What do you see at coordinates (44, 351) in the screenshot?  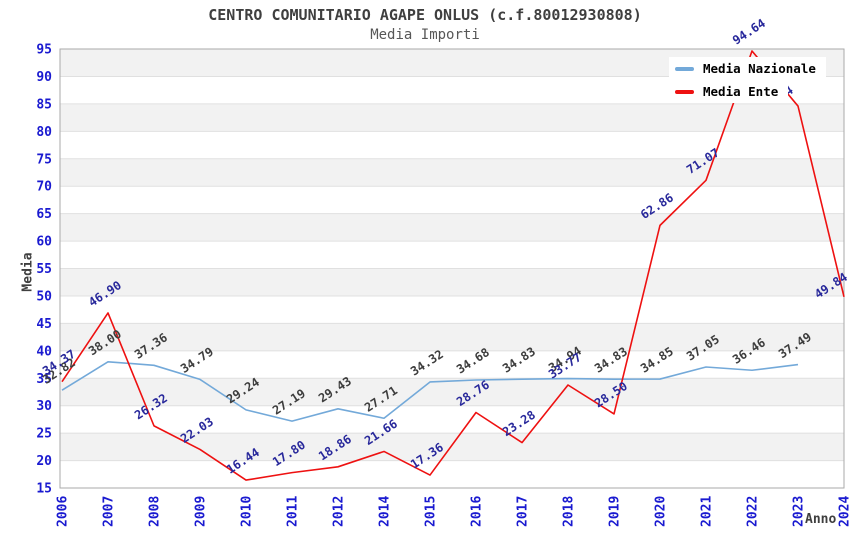 I see `y-tick-label: 40` at bounding box center [44, 351].